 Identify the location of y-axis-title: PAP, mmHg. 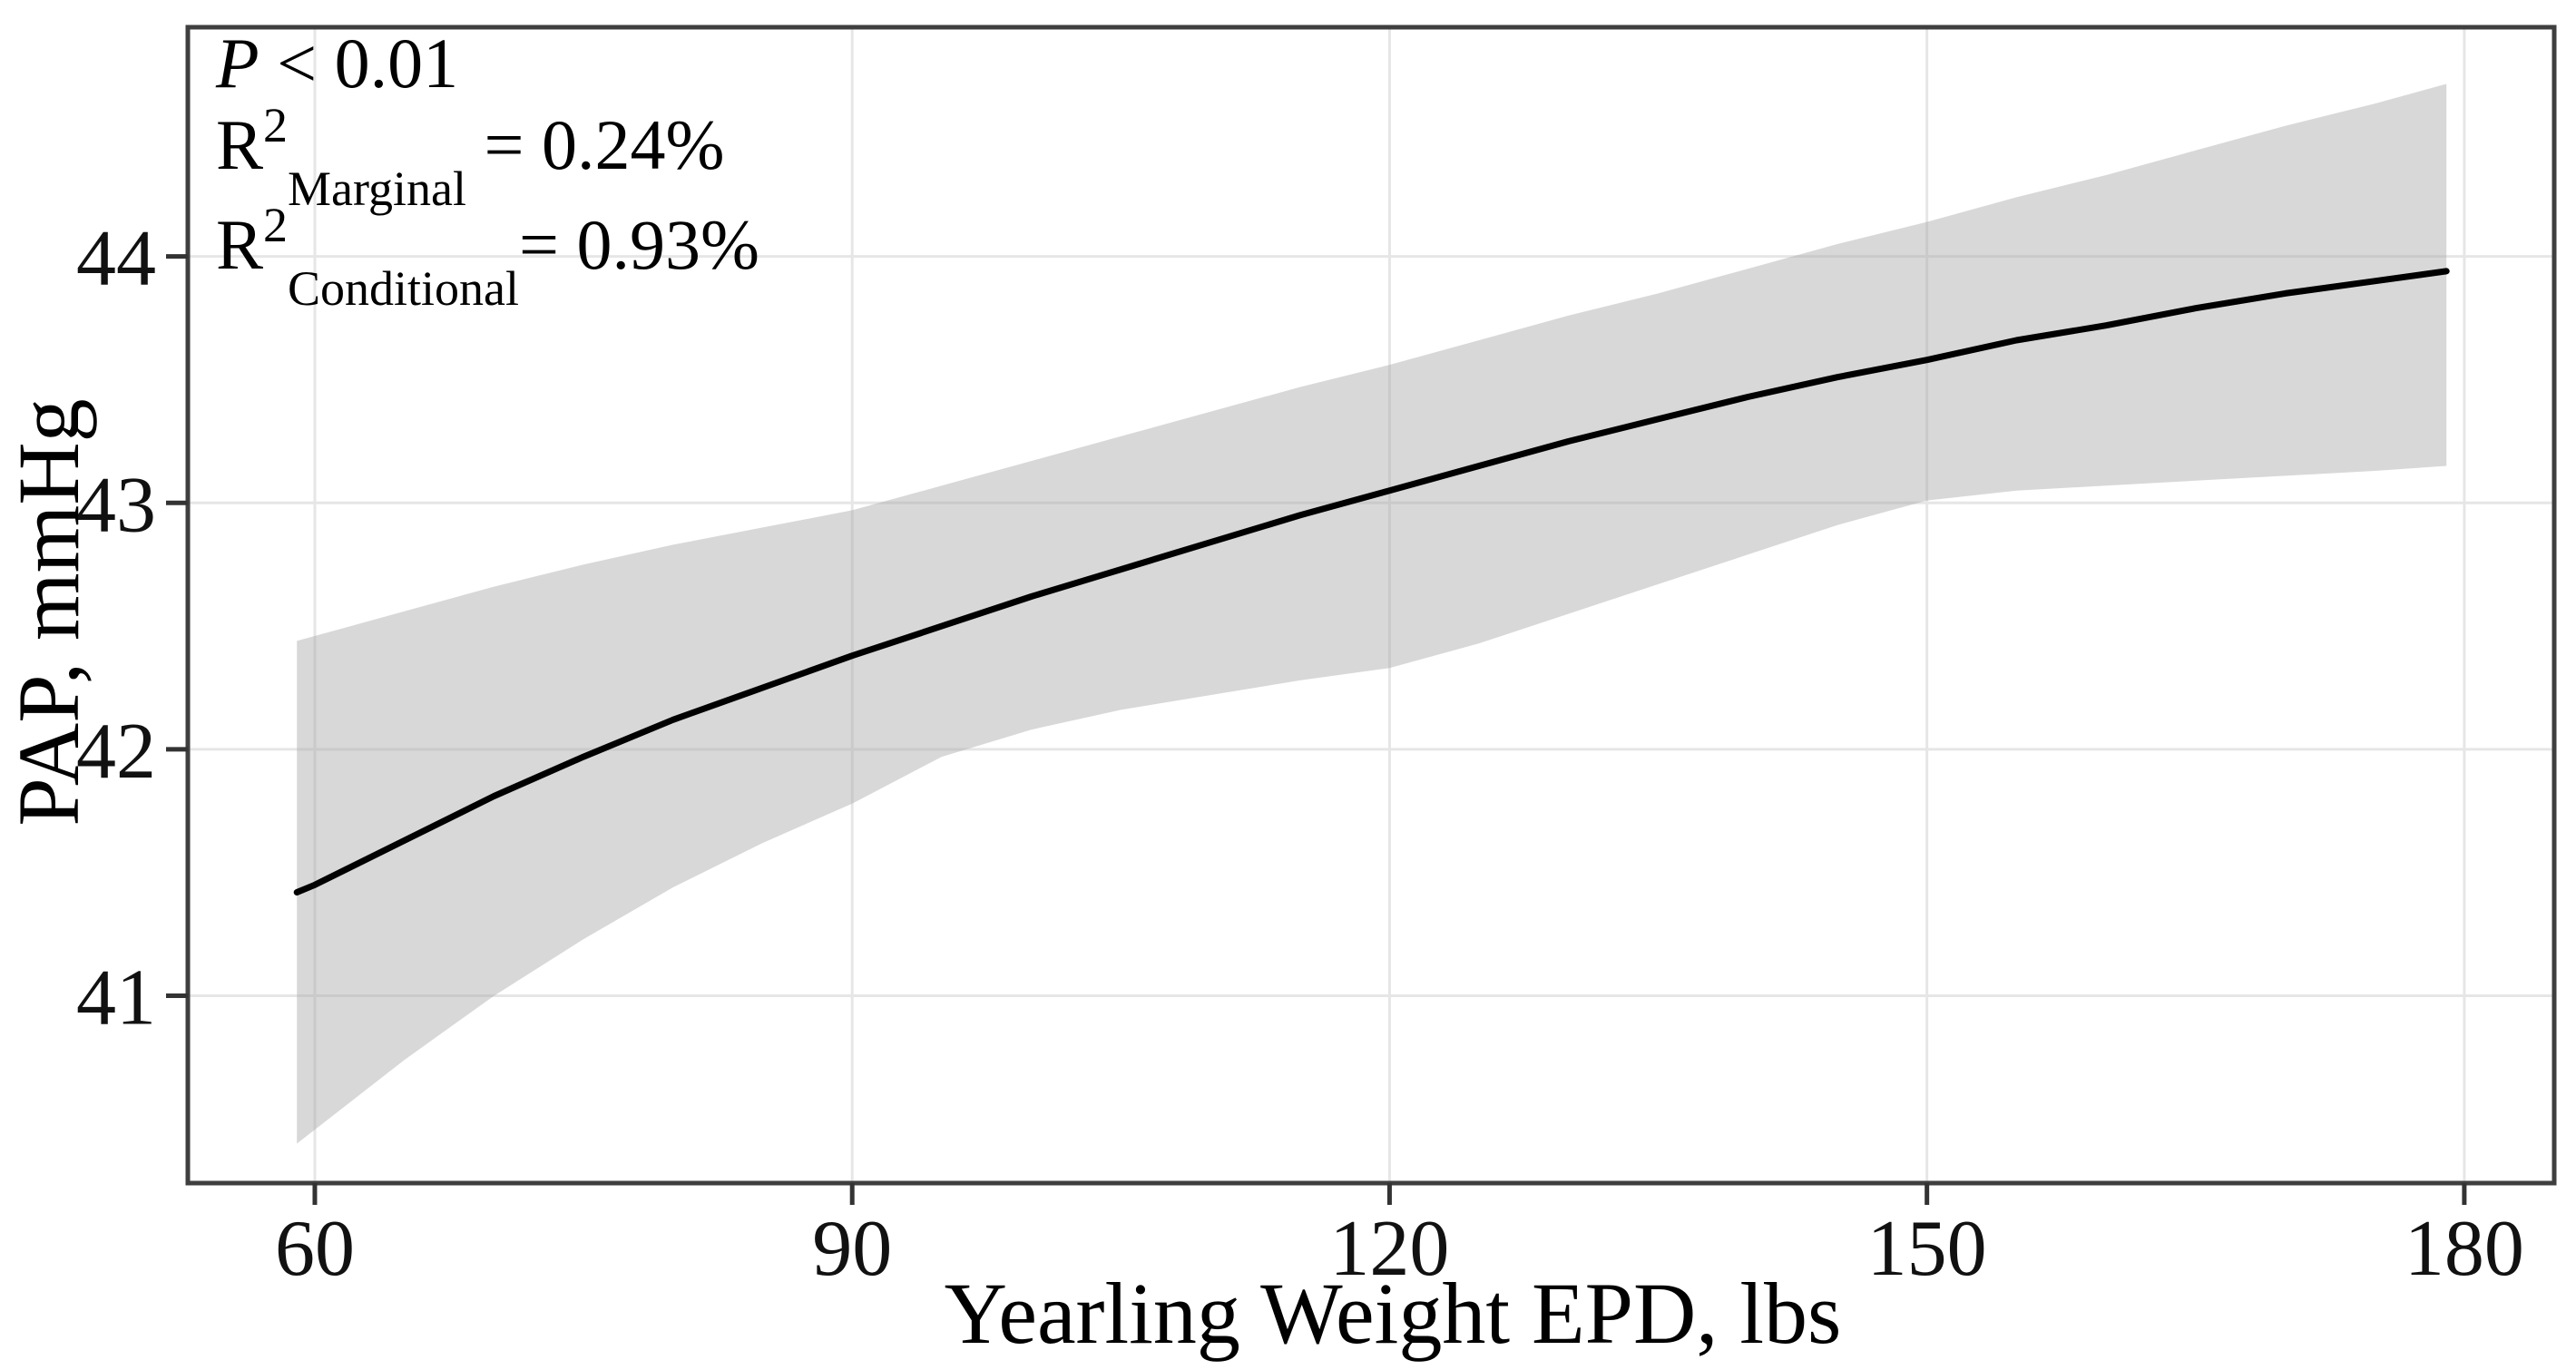
(48, 612).